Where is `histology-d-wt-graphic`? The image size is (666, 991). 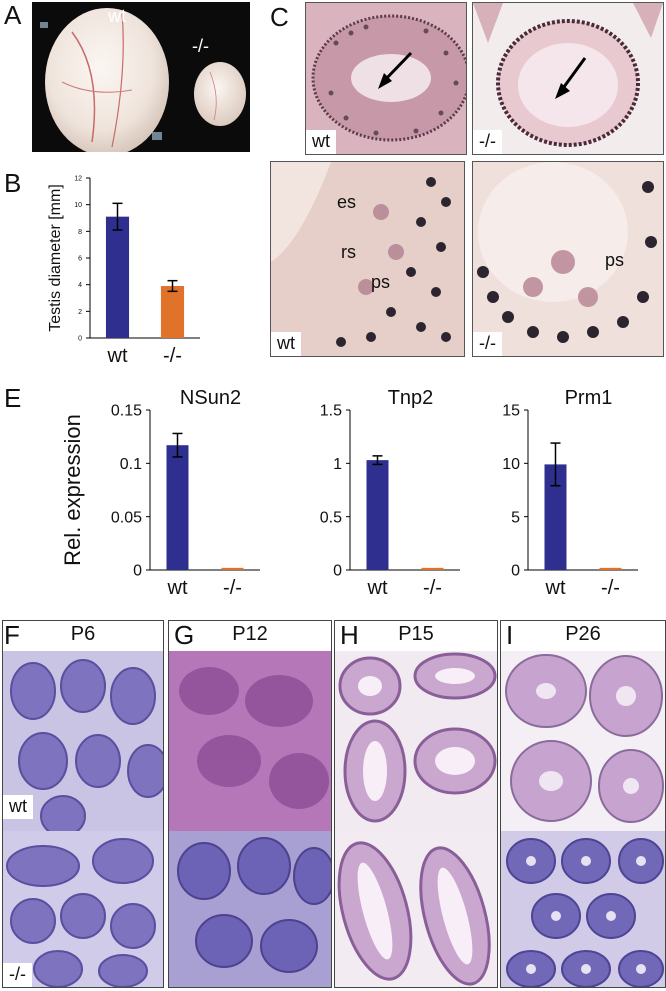
histology-d-wt-graphic is located at coordinates (367, 259).